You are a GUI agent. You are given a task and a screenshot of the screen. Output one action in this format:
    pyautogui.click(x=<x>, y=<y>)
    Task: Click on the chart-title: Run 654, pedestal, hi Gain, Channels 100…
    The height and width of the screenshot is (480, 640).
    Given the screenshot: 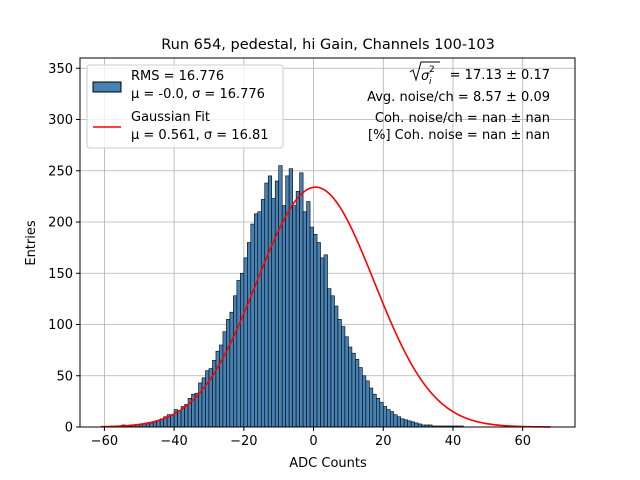 What is the action you would take?
    pyautogui.click(x=328, y=45)
    